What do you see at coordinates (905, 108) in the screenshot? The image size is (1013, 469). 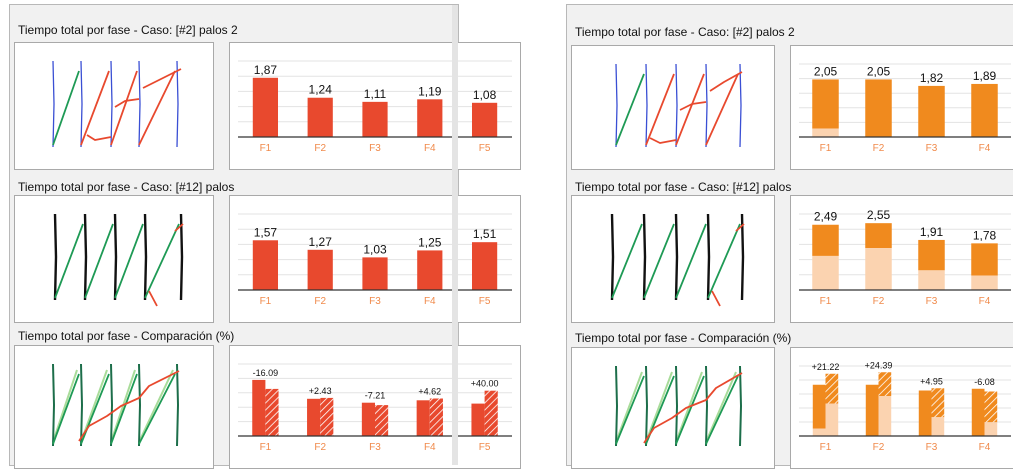 I see `bar-chart-svg: 2,05 F1 2,05 F2 1,82 F3 1,89 F4` at bounding box center [905, 108].